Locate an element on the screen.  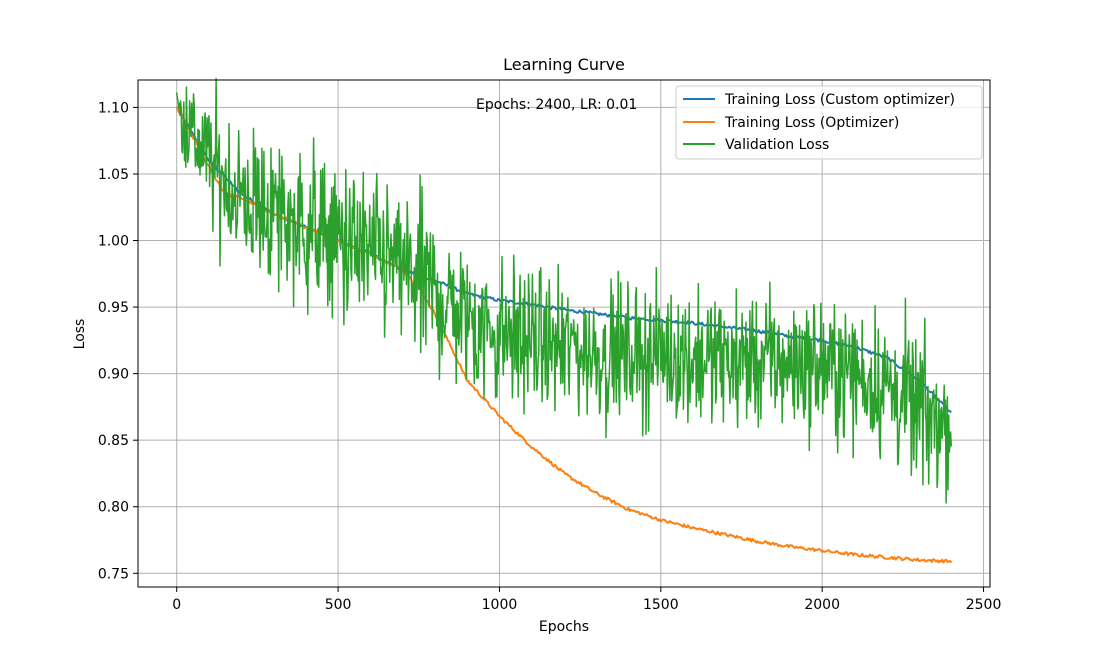
y-tick-label: 1.10 is located at coordinates (113, 108).